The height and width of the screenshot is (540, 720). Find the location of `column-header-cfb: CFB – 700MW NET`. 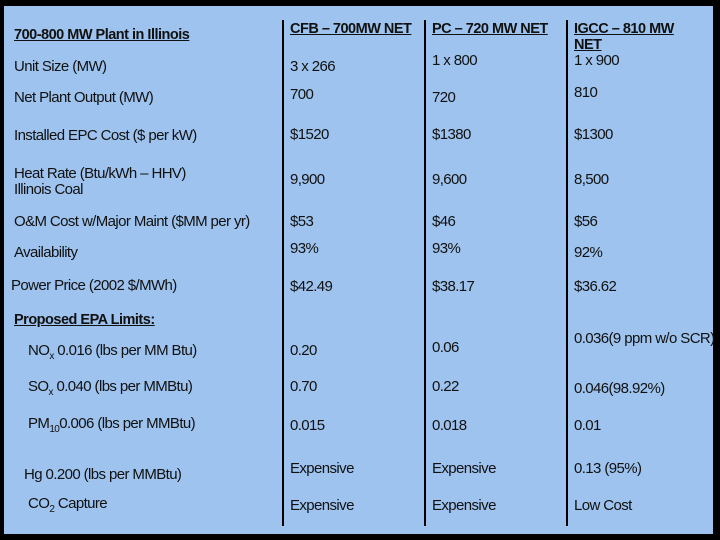

column-header-cfb: CFB – 700MW NET is located at coordinates (351, 29).